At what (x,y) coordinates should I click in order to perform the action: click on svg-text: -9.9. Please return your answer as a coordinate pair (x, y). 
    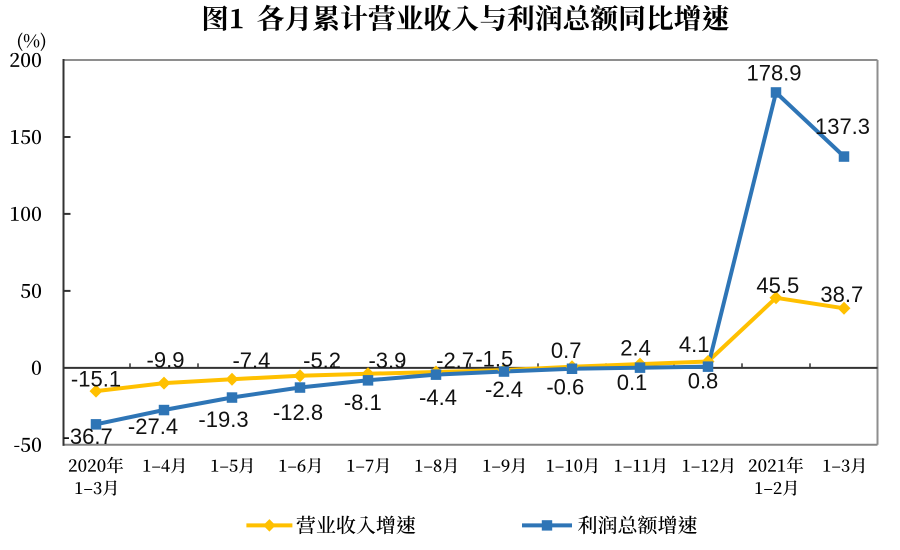
    Looking at the image, I should click on (166, 359).